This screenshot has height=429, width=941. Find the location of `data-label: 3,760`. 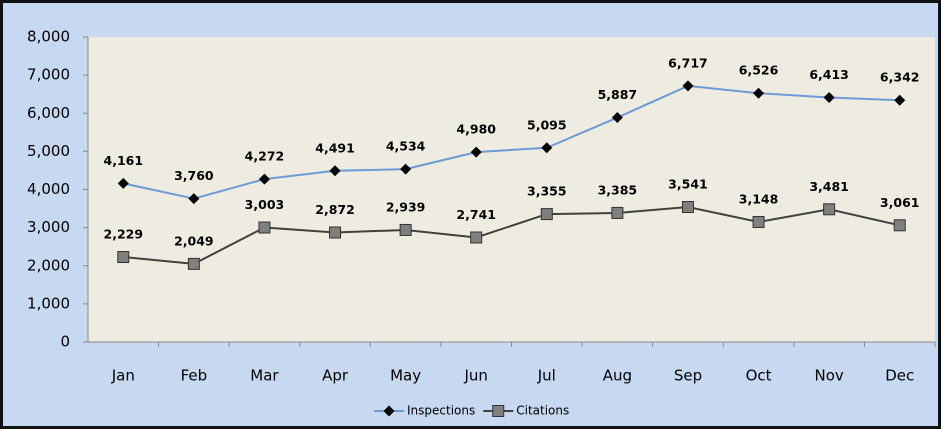

data-label: 3,760 is located at coordinates (194, 175).